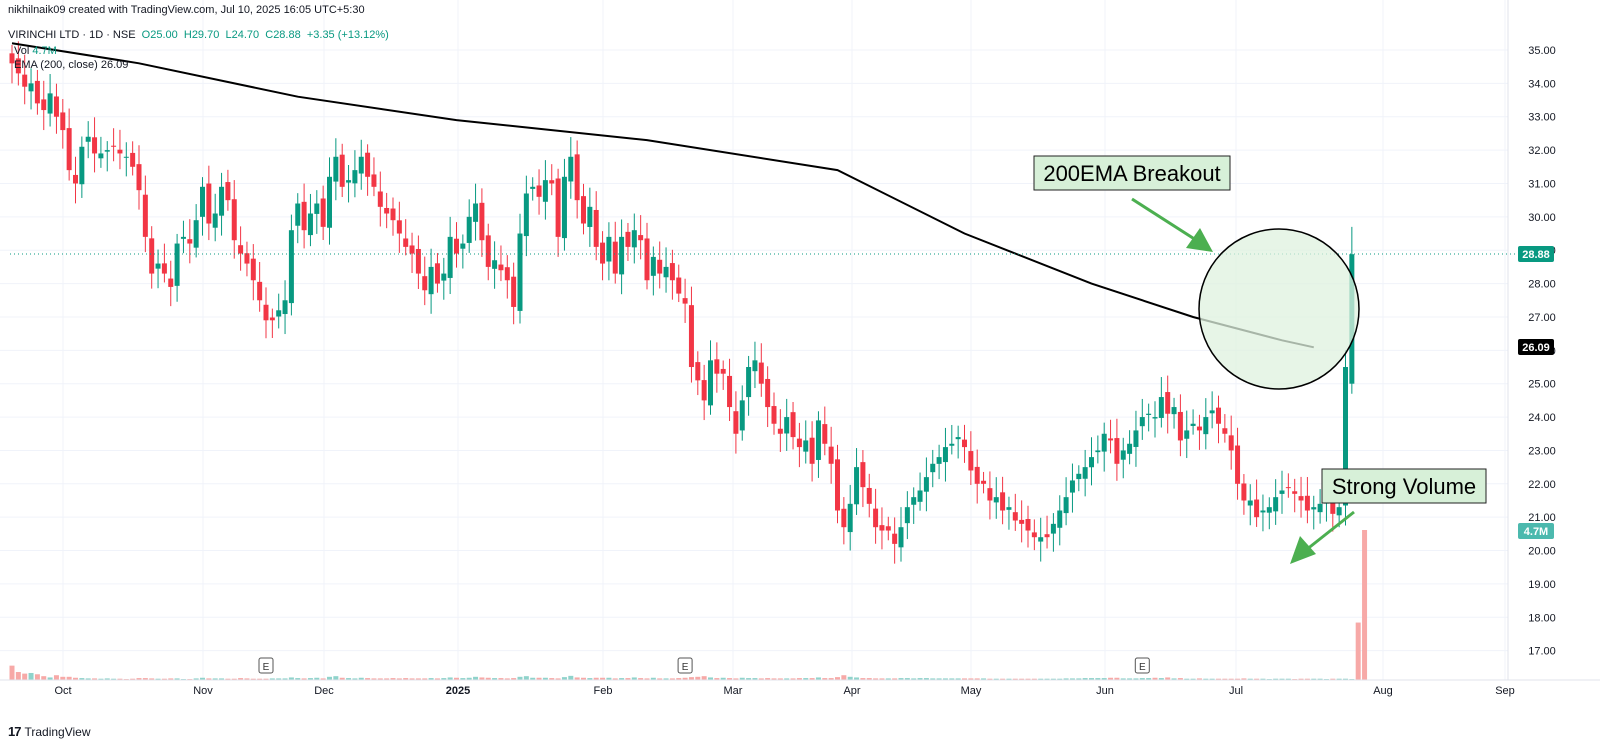  What do you see at coordinates (1542, 118) in the screenshot?
I see `price-tick: 33.00` at bounding box center [1542, 118].